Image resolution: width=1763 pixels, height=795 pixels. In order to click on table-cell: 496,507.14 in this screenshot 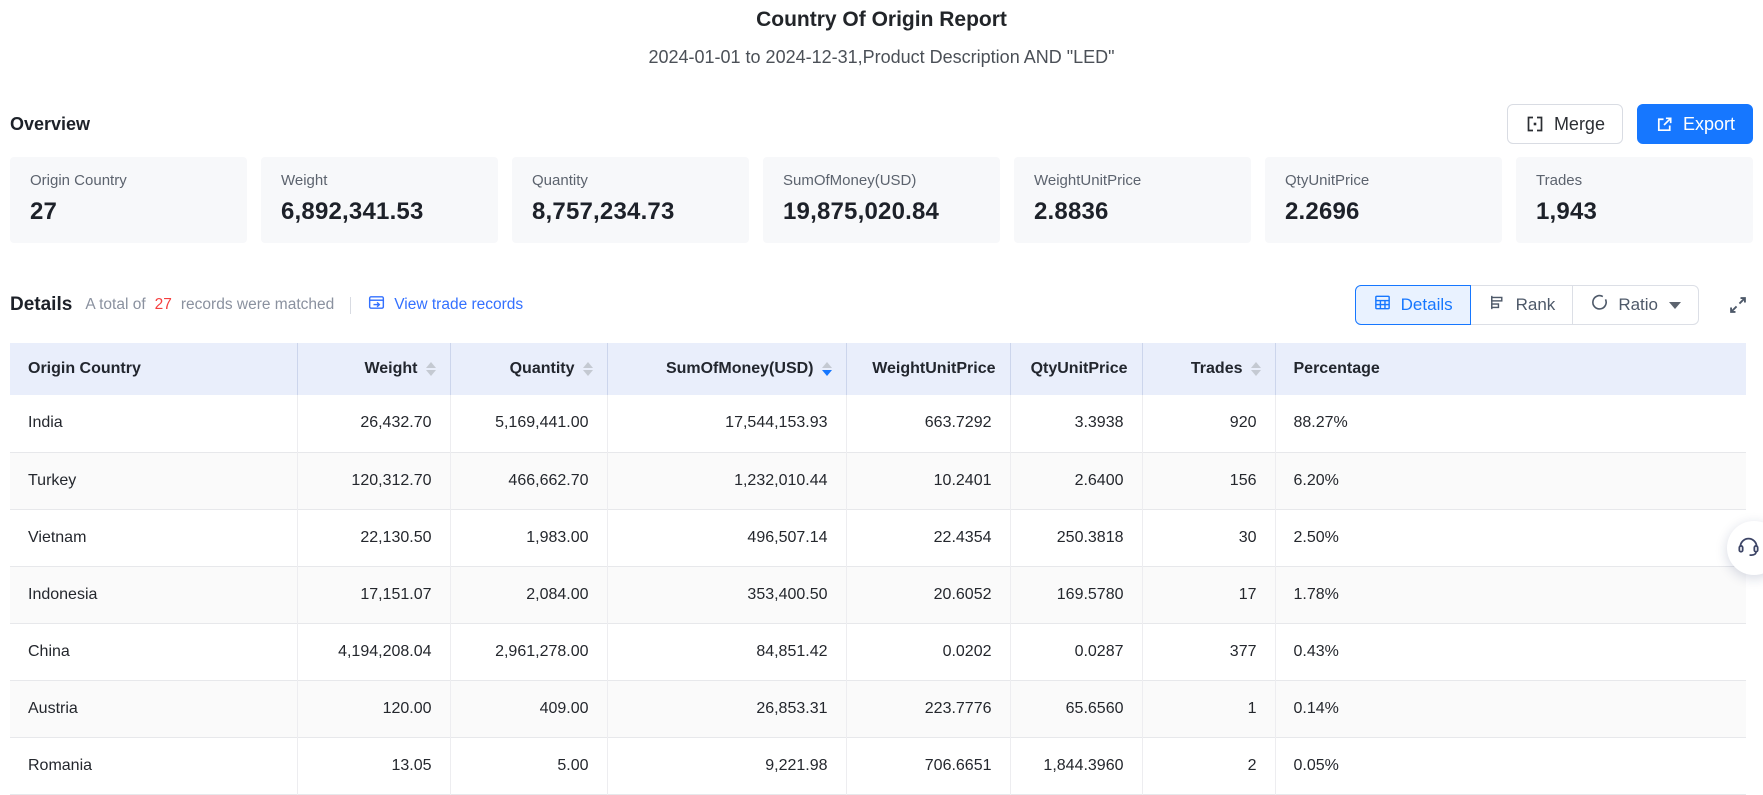, I will do `click(726, 537)`.